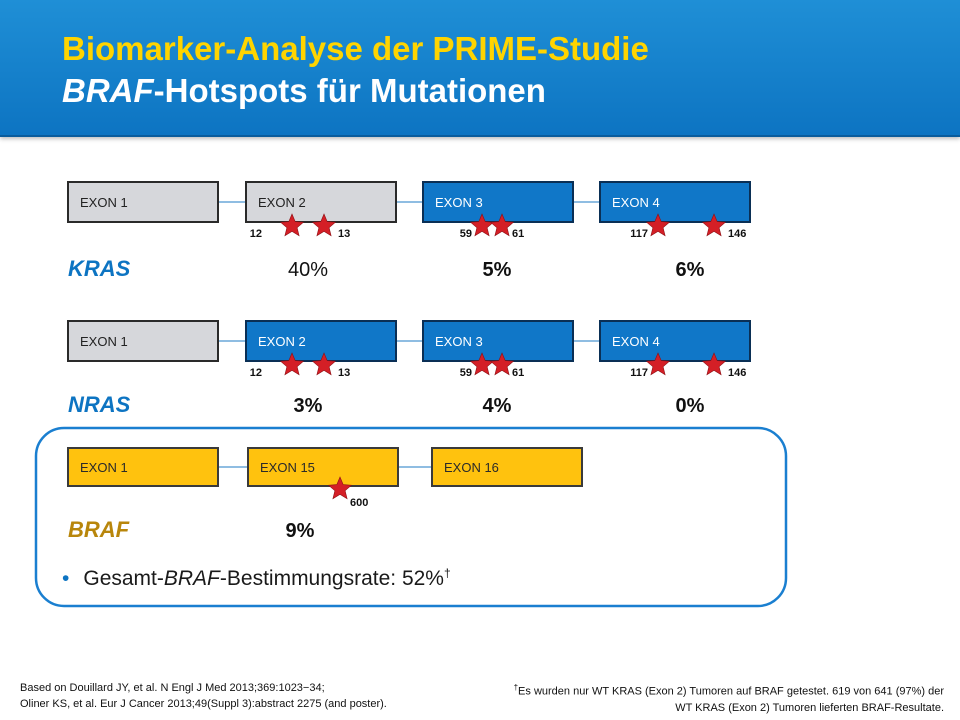  Describe the element at coordinates (639, 234) in the screenshot. I see `kras-hotspot-codon: 117` at that location.